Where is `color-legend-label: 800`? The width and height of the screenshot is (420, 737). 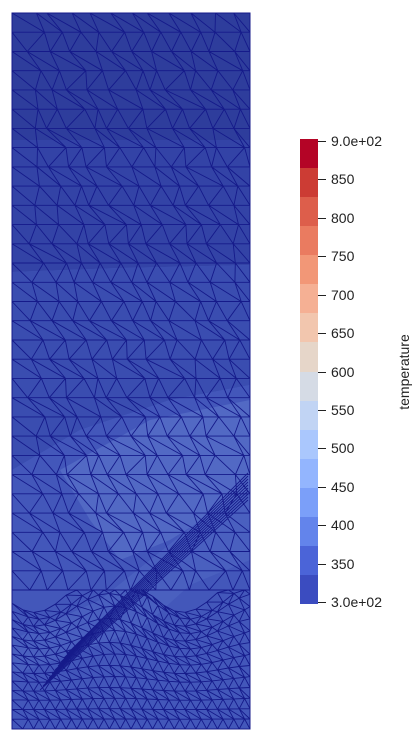 color-legend-label: 800 is located at coordinates (343, 218).